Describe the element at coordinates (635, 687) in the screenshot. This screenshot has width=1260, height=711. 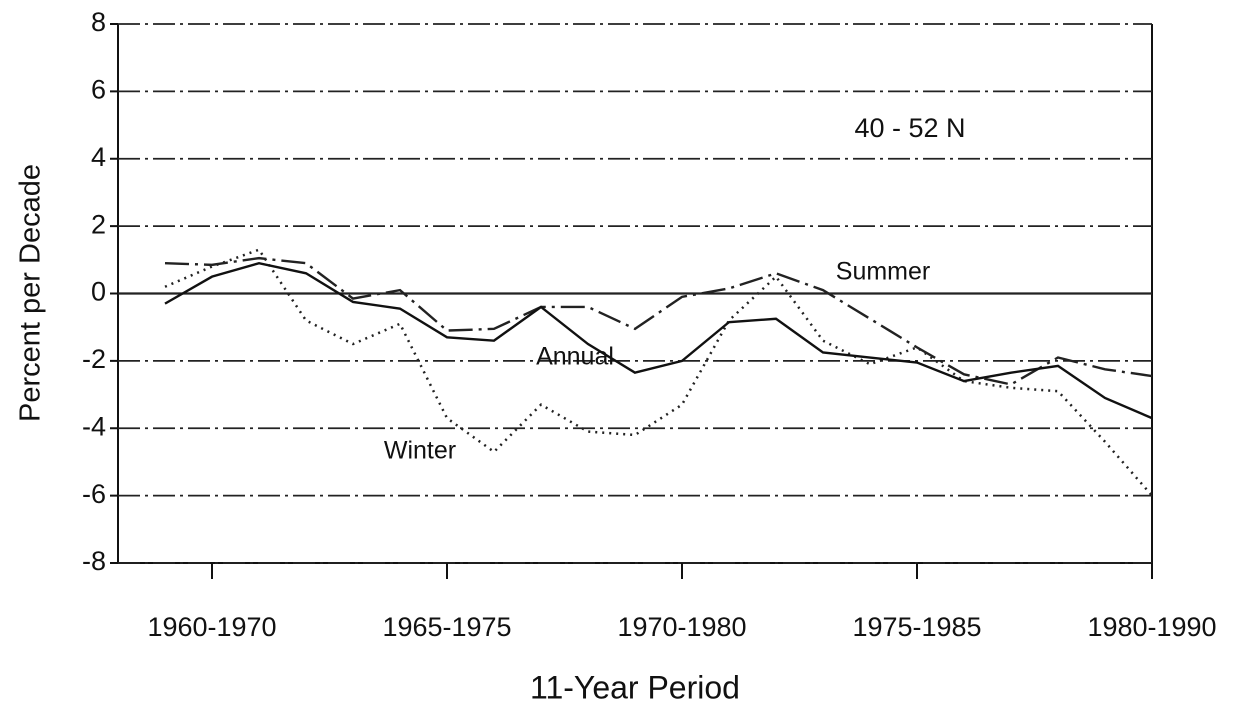
I see `x-axis-label: 11-Year Period` at that location.